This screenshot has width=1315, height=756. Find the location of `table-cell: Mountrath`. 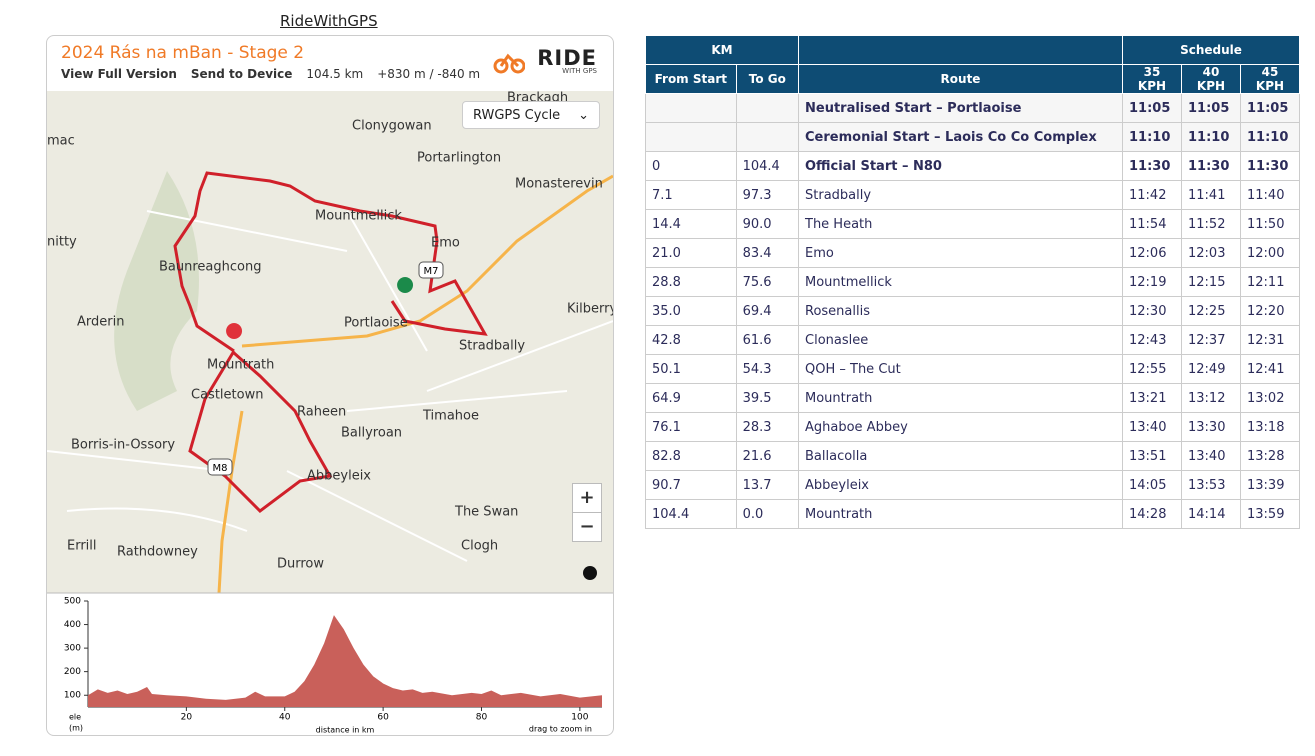

table-cell: Mountrath is located at coordinates (960, 514).